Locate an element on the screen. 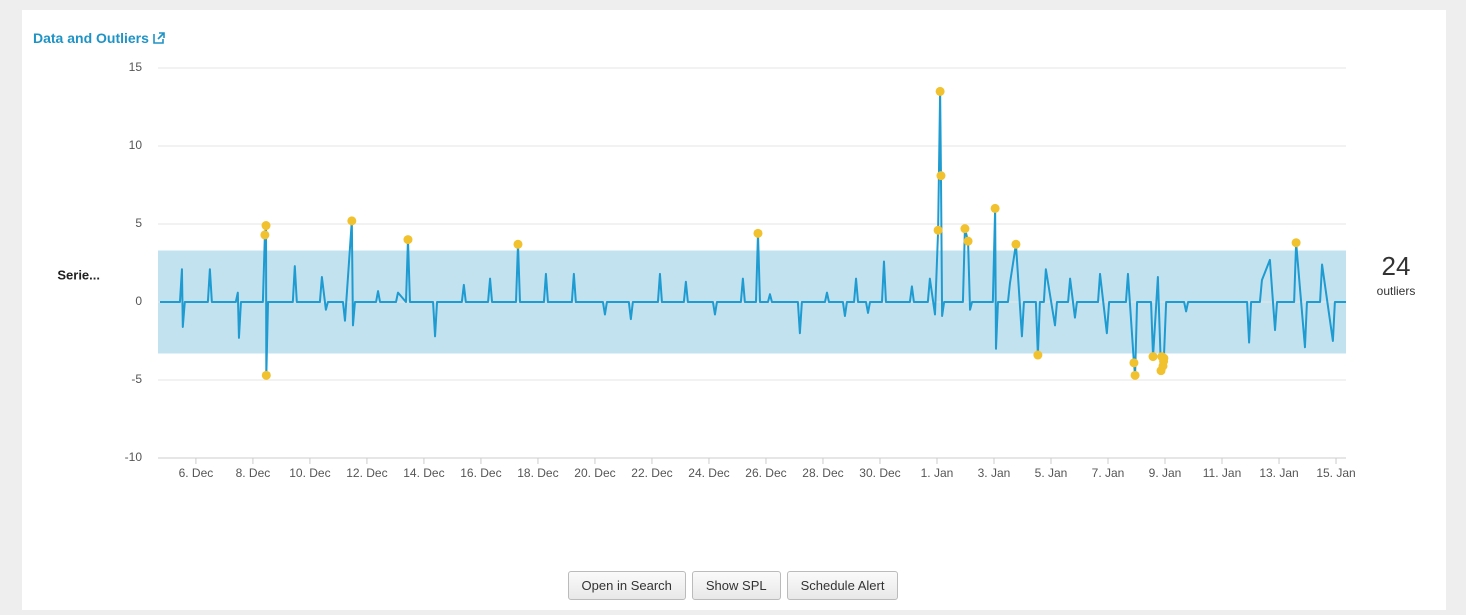 The image size is (1466, 615). x-tick-label: 7. Jan is located at coordinates (1108, 473).